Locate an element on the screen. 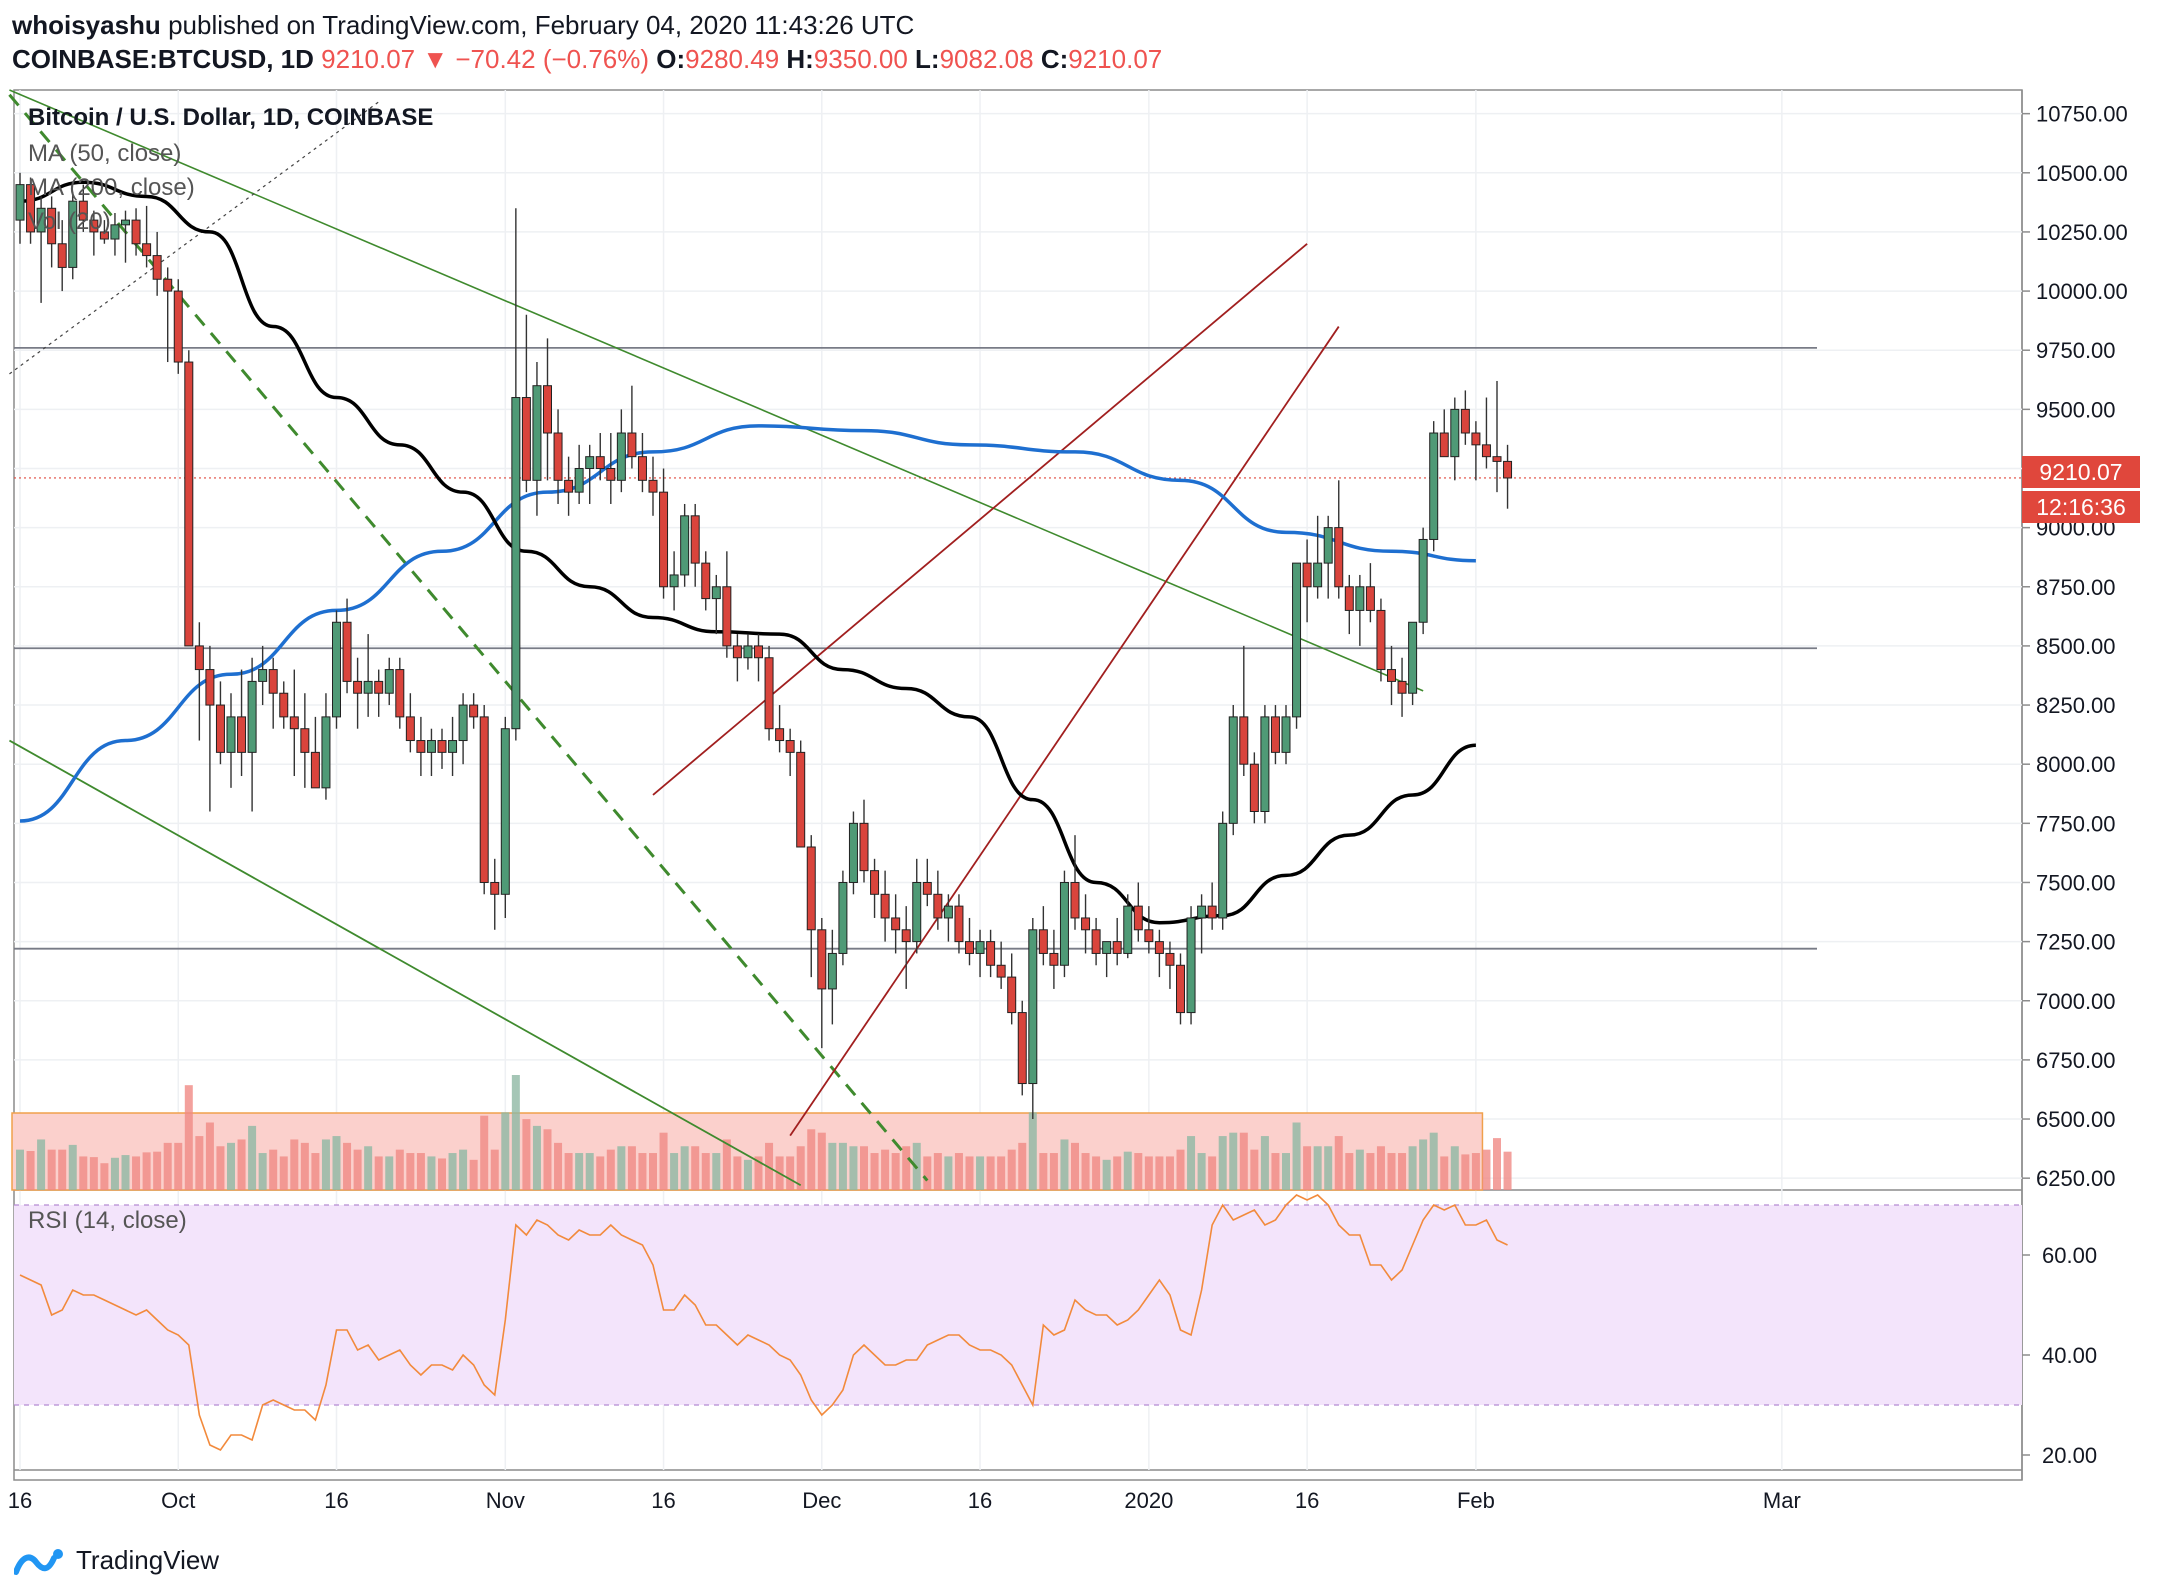 The width and height of the screenshot is (2160, 1596). ma200-legend: MA (200, close) is located at coordinates (111, 187).